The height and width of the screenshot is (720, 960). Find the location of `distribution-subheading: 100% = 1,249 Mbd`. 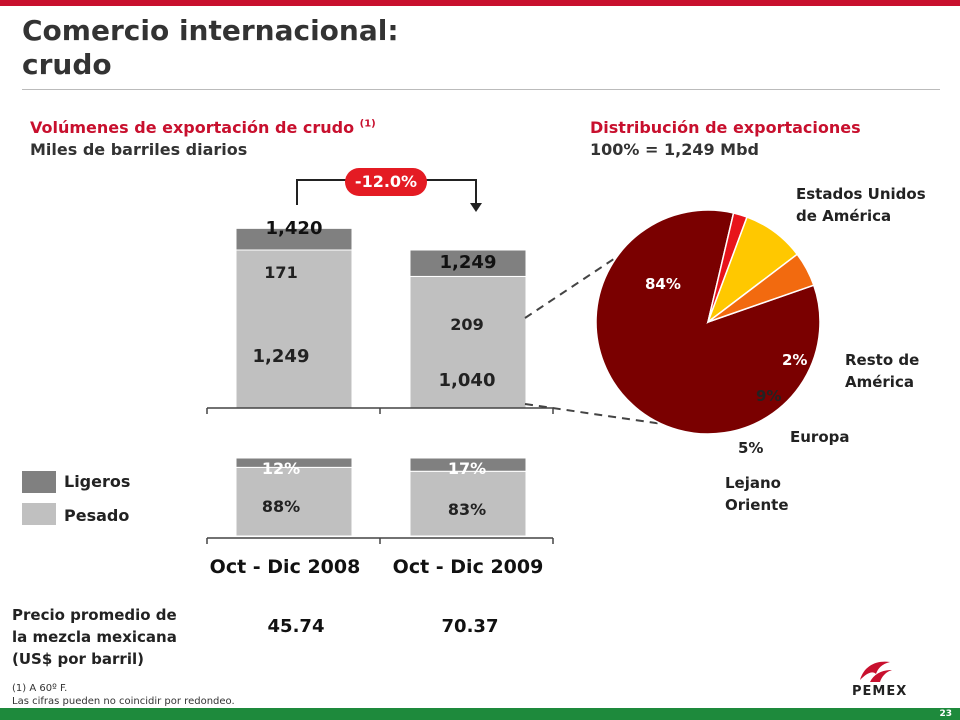

distribution-subheading: 100% = 1,249 Mbd is located at coordinates (674, 149).